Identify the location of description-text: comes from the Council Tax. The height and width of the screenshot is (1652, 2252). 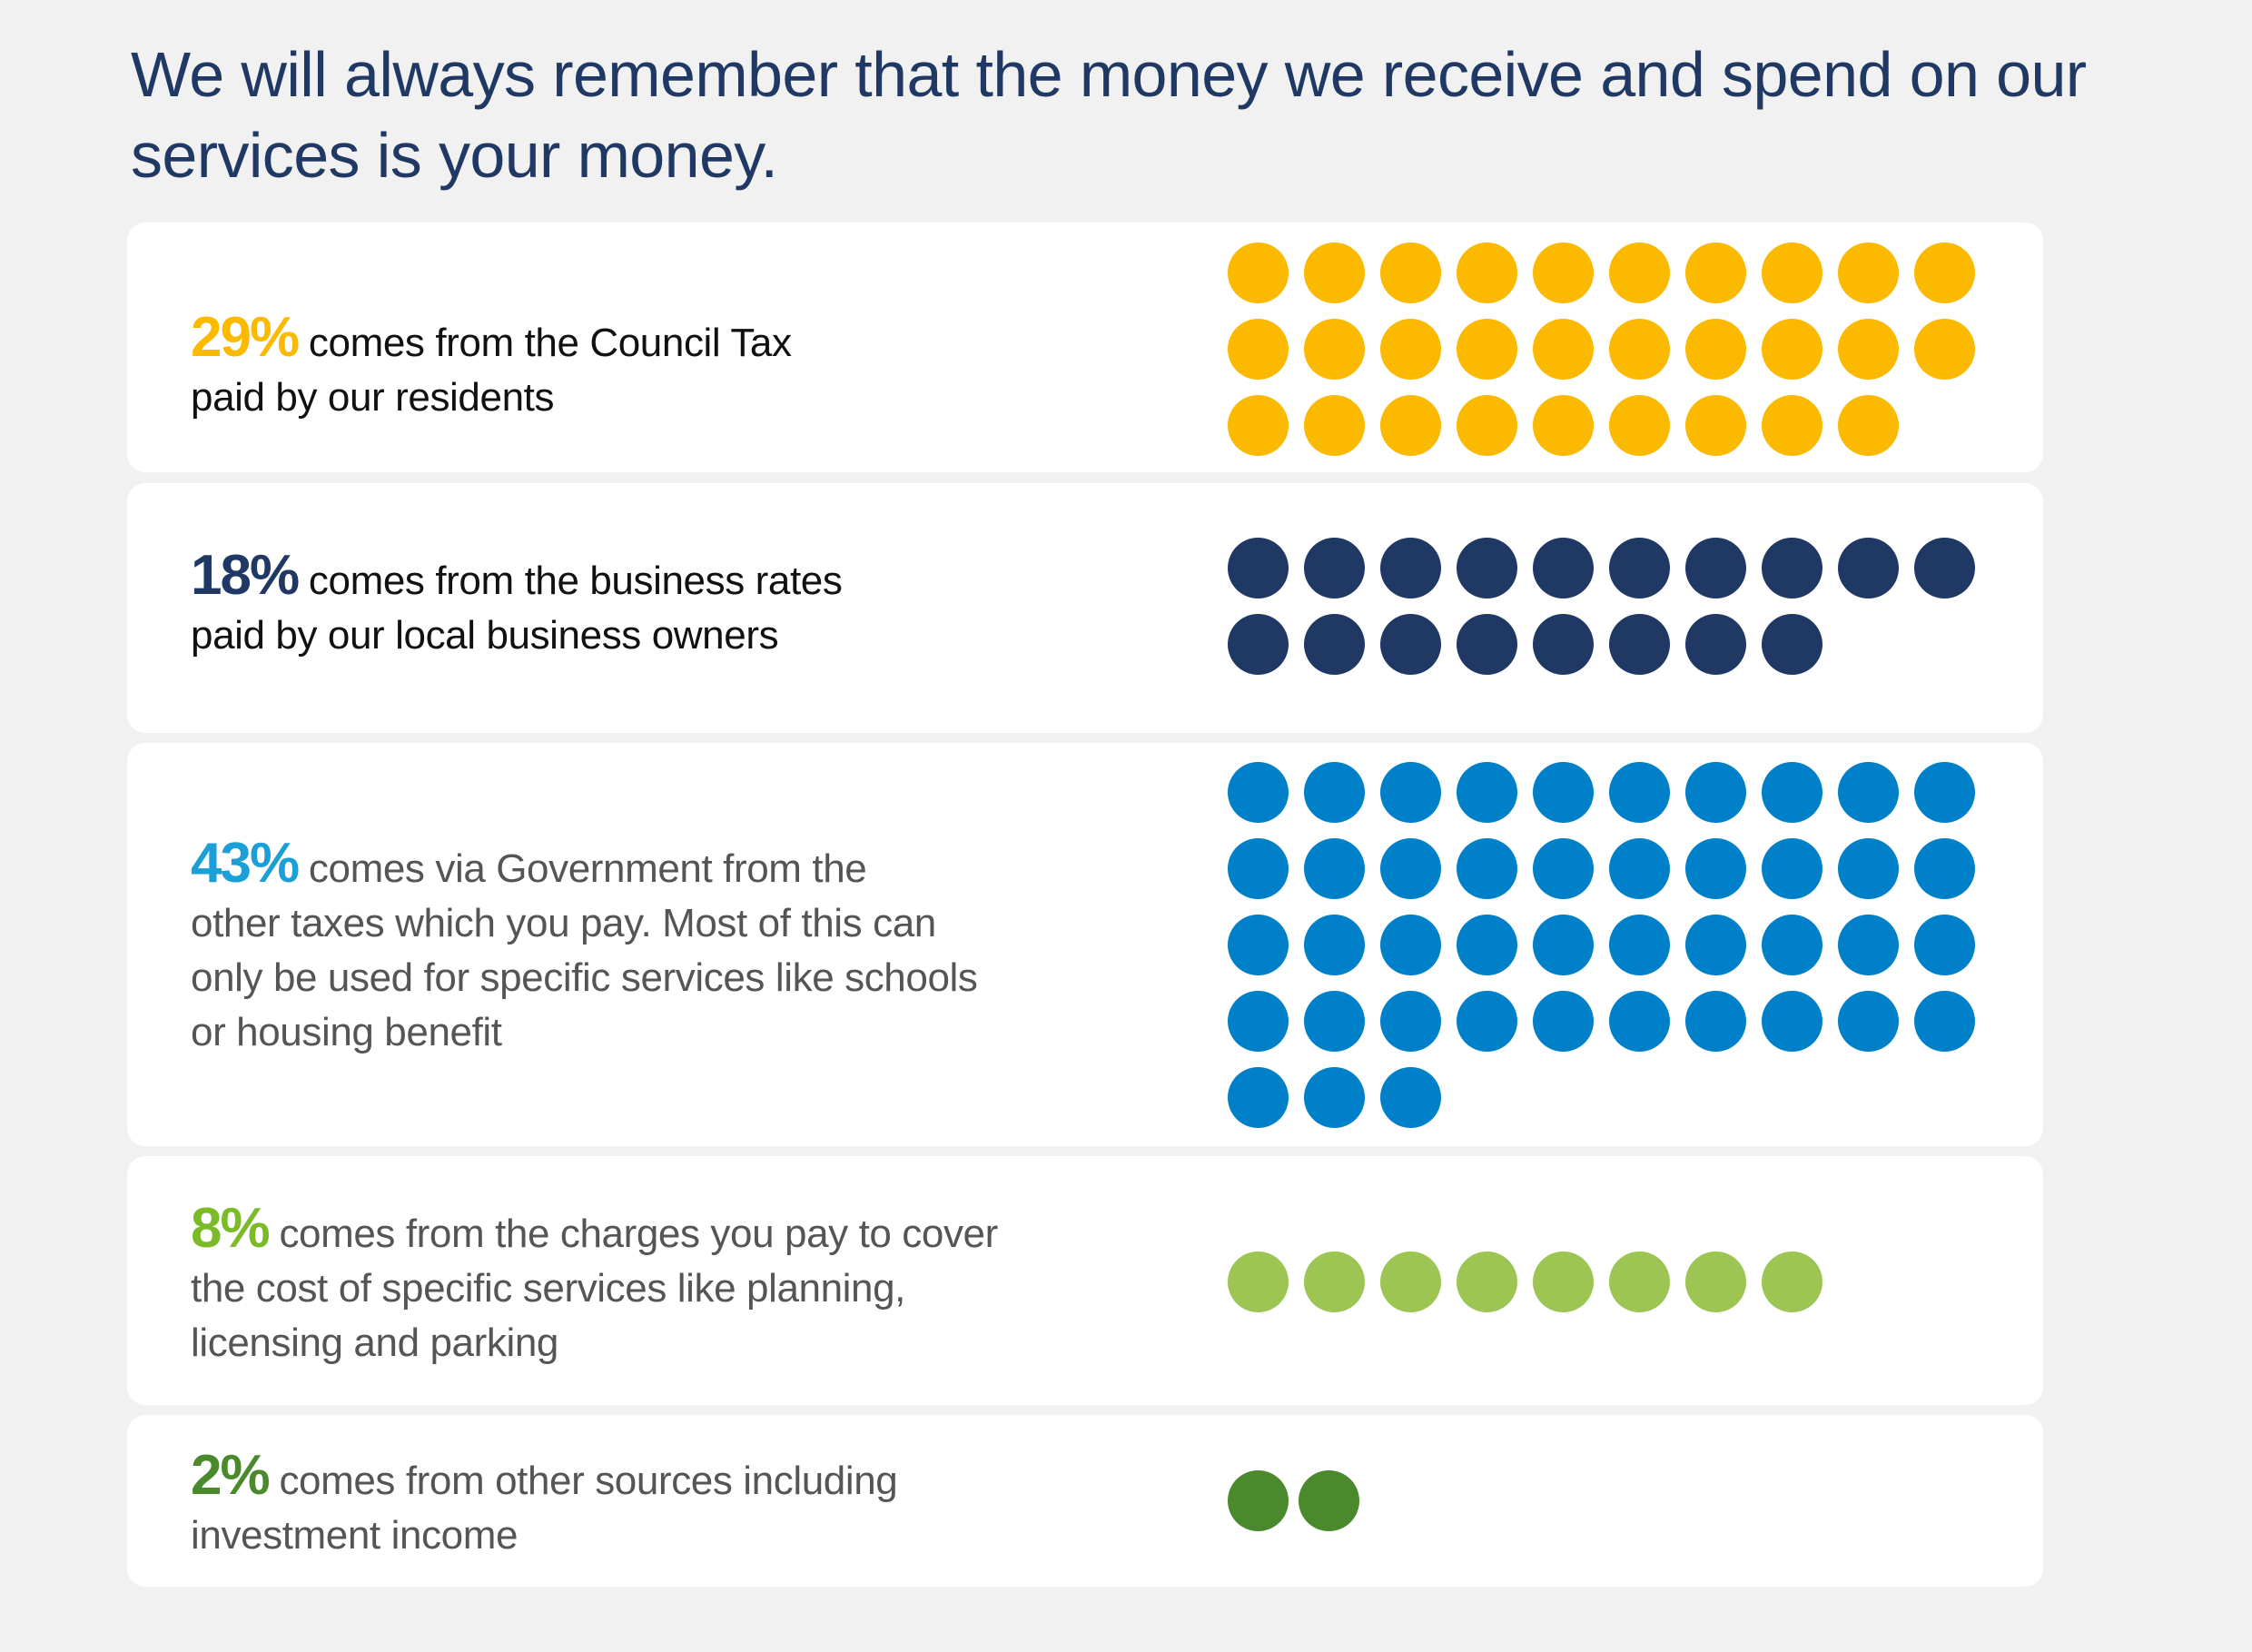
(550, 343).